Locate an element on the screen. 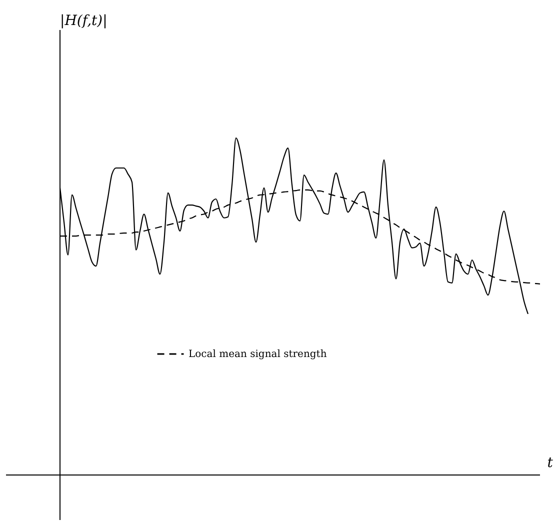 The image size is (559, 523). text: |H(f,t)| is located at coordinates (84, 21).